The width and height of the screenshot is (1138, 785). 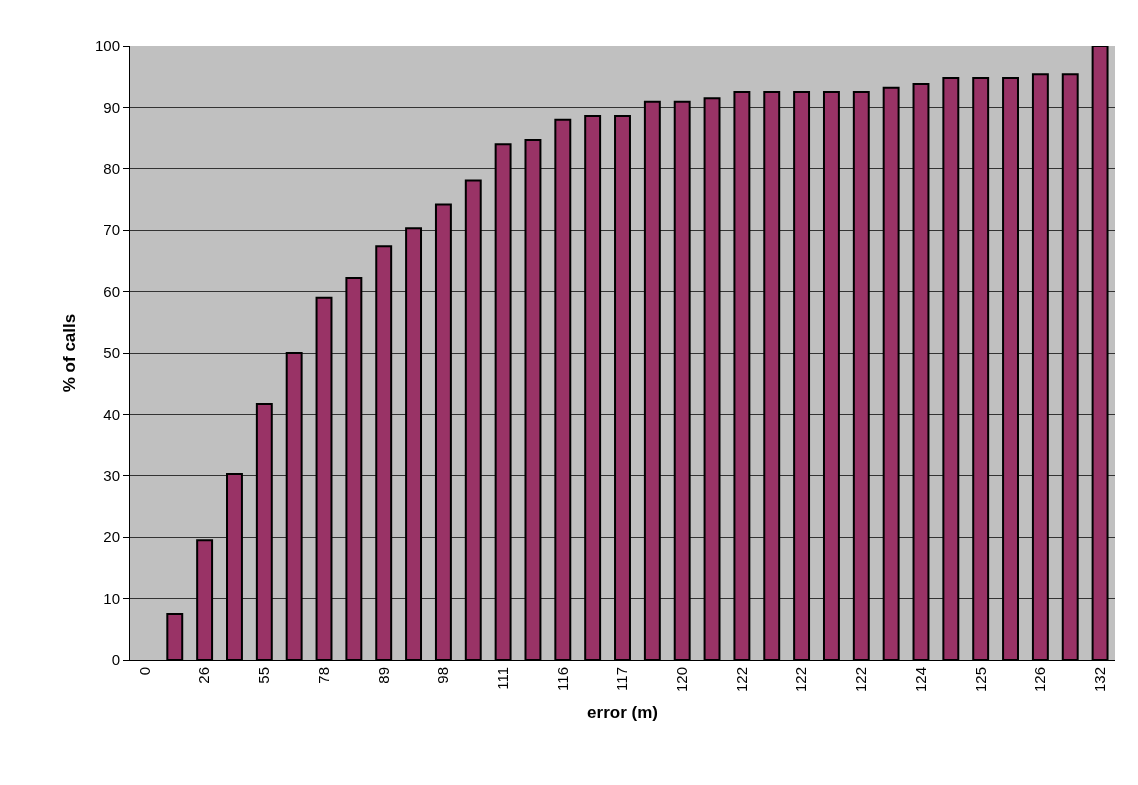 I want to click on y-tick-label: 30, so click(x=111, y=476).